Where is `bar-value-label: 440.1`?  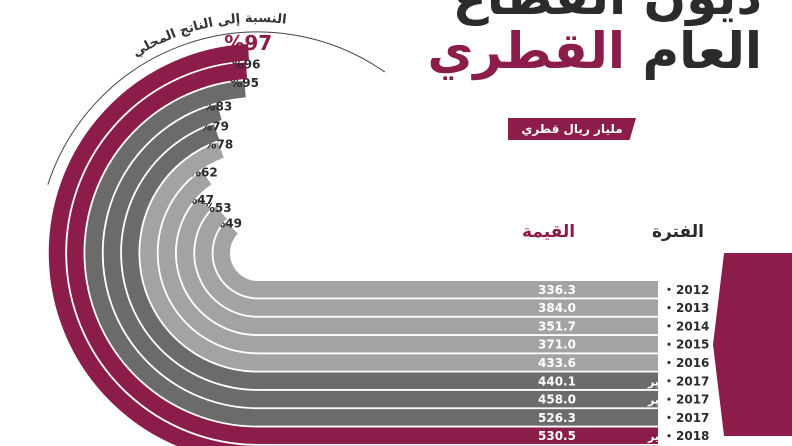 bar-value-label: 440.1 is located at coordinates (557, 381).